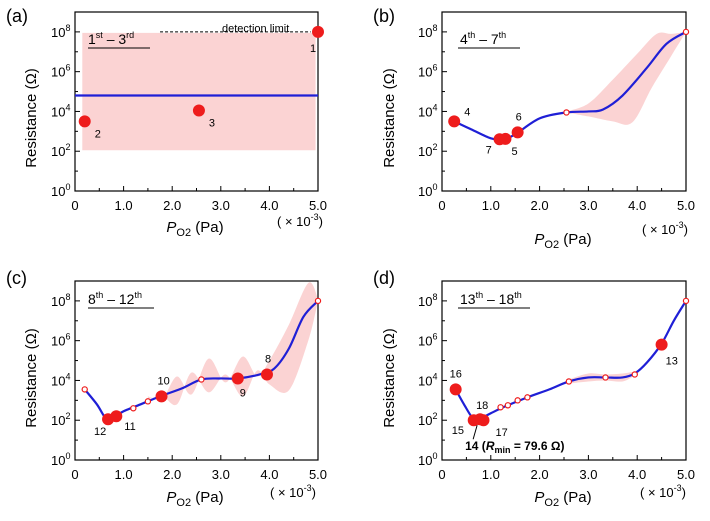 Image resolution: width=710 pixels, height=521 pixels. What do you see at coordinates (482, 406) in the screenshot?
I see `point-label: 18` at bounding box center [482, 406].